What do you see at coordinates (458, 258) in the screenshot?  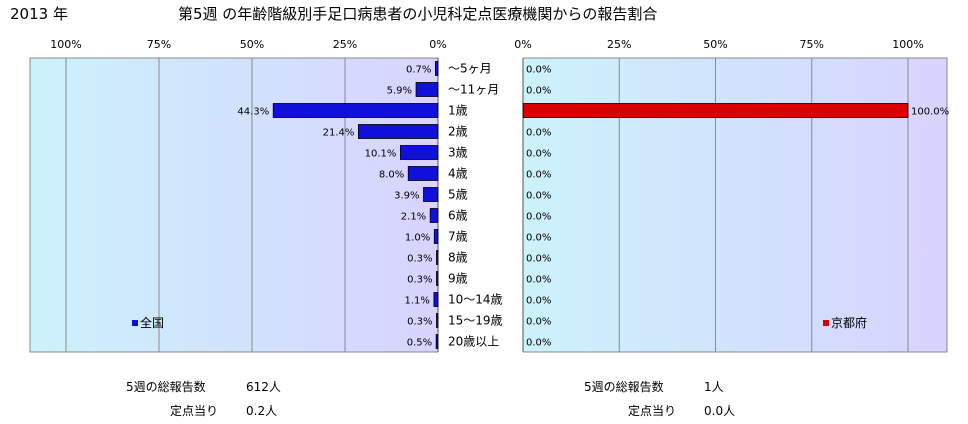 I see `category-label: 8歳` at bounding box center [458, 258].